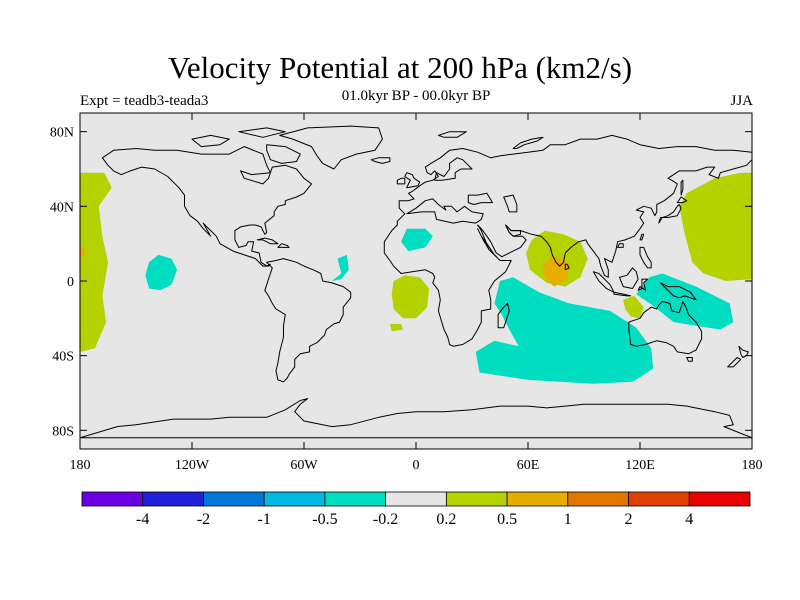  What do you see at coordinates (410, 297) in the screenshot?
I see `gulf-of-guinea-positive-region` at bounding box center [410, 297].